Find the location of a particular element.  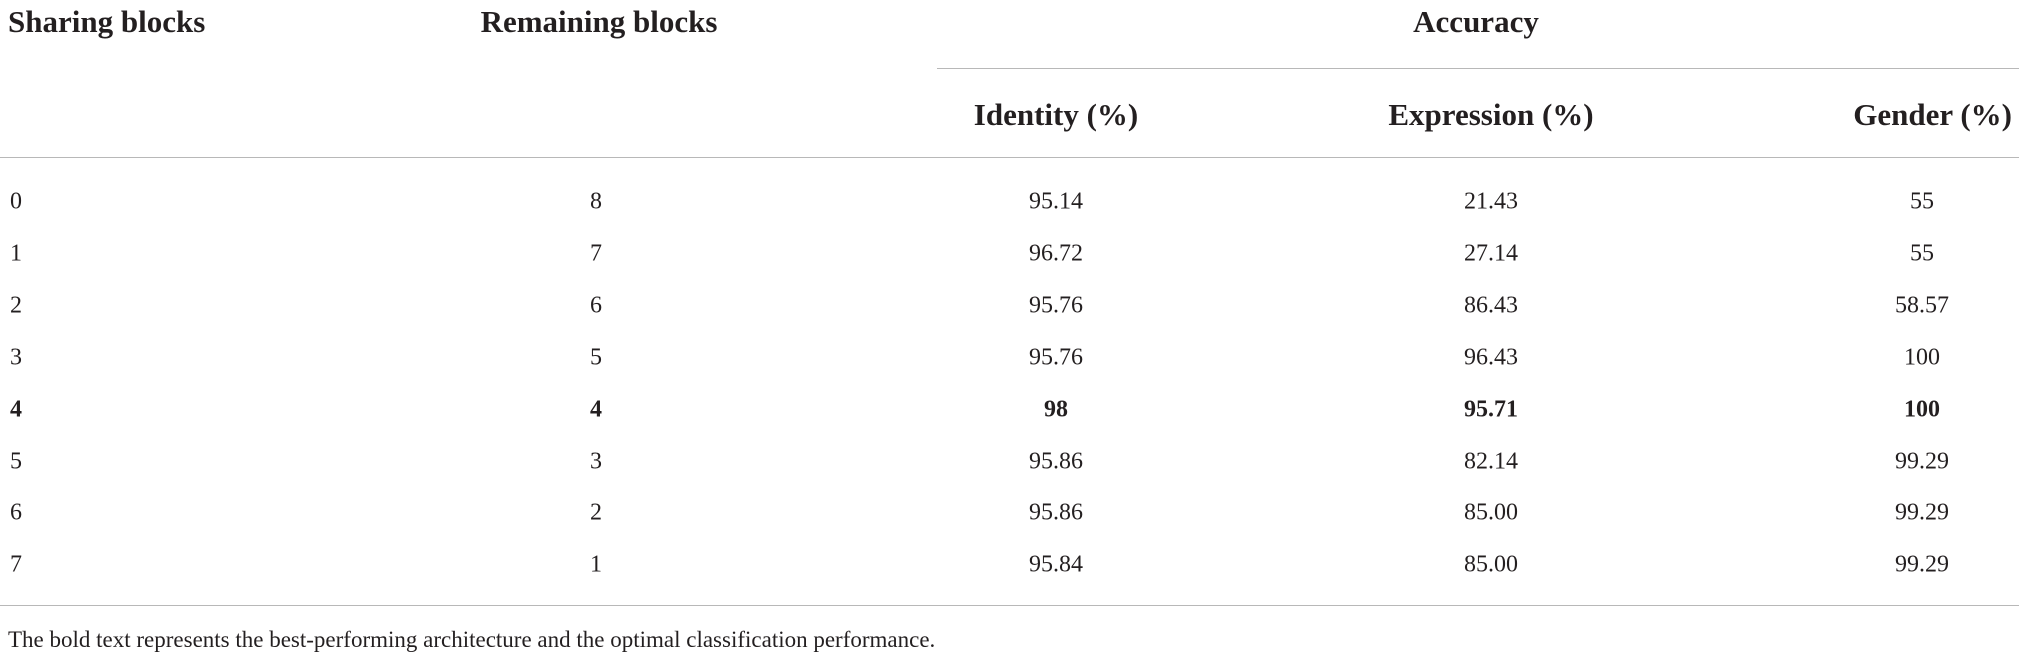

cell: 86.43 is located at coordinates (1491, 305).